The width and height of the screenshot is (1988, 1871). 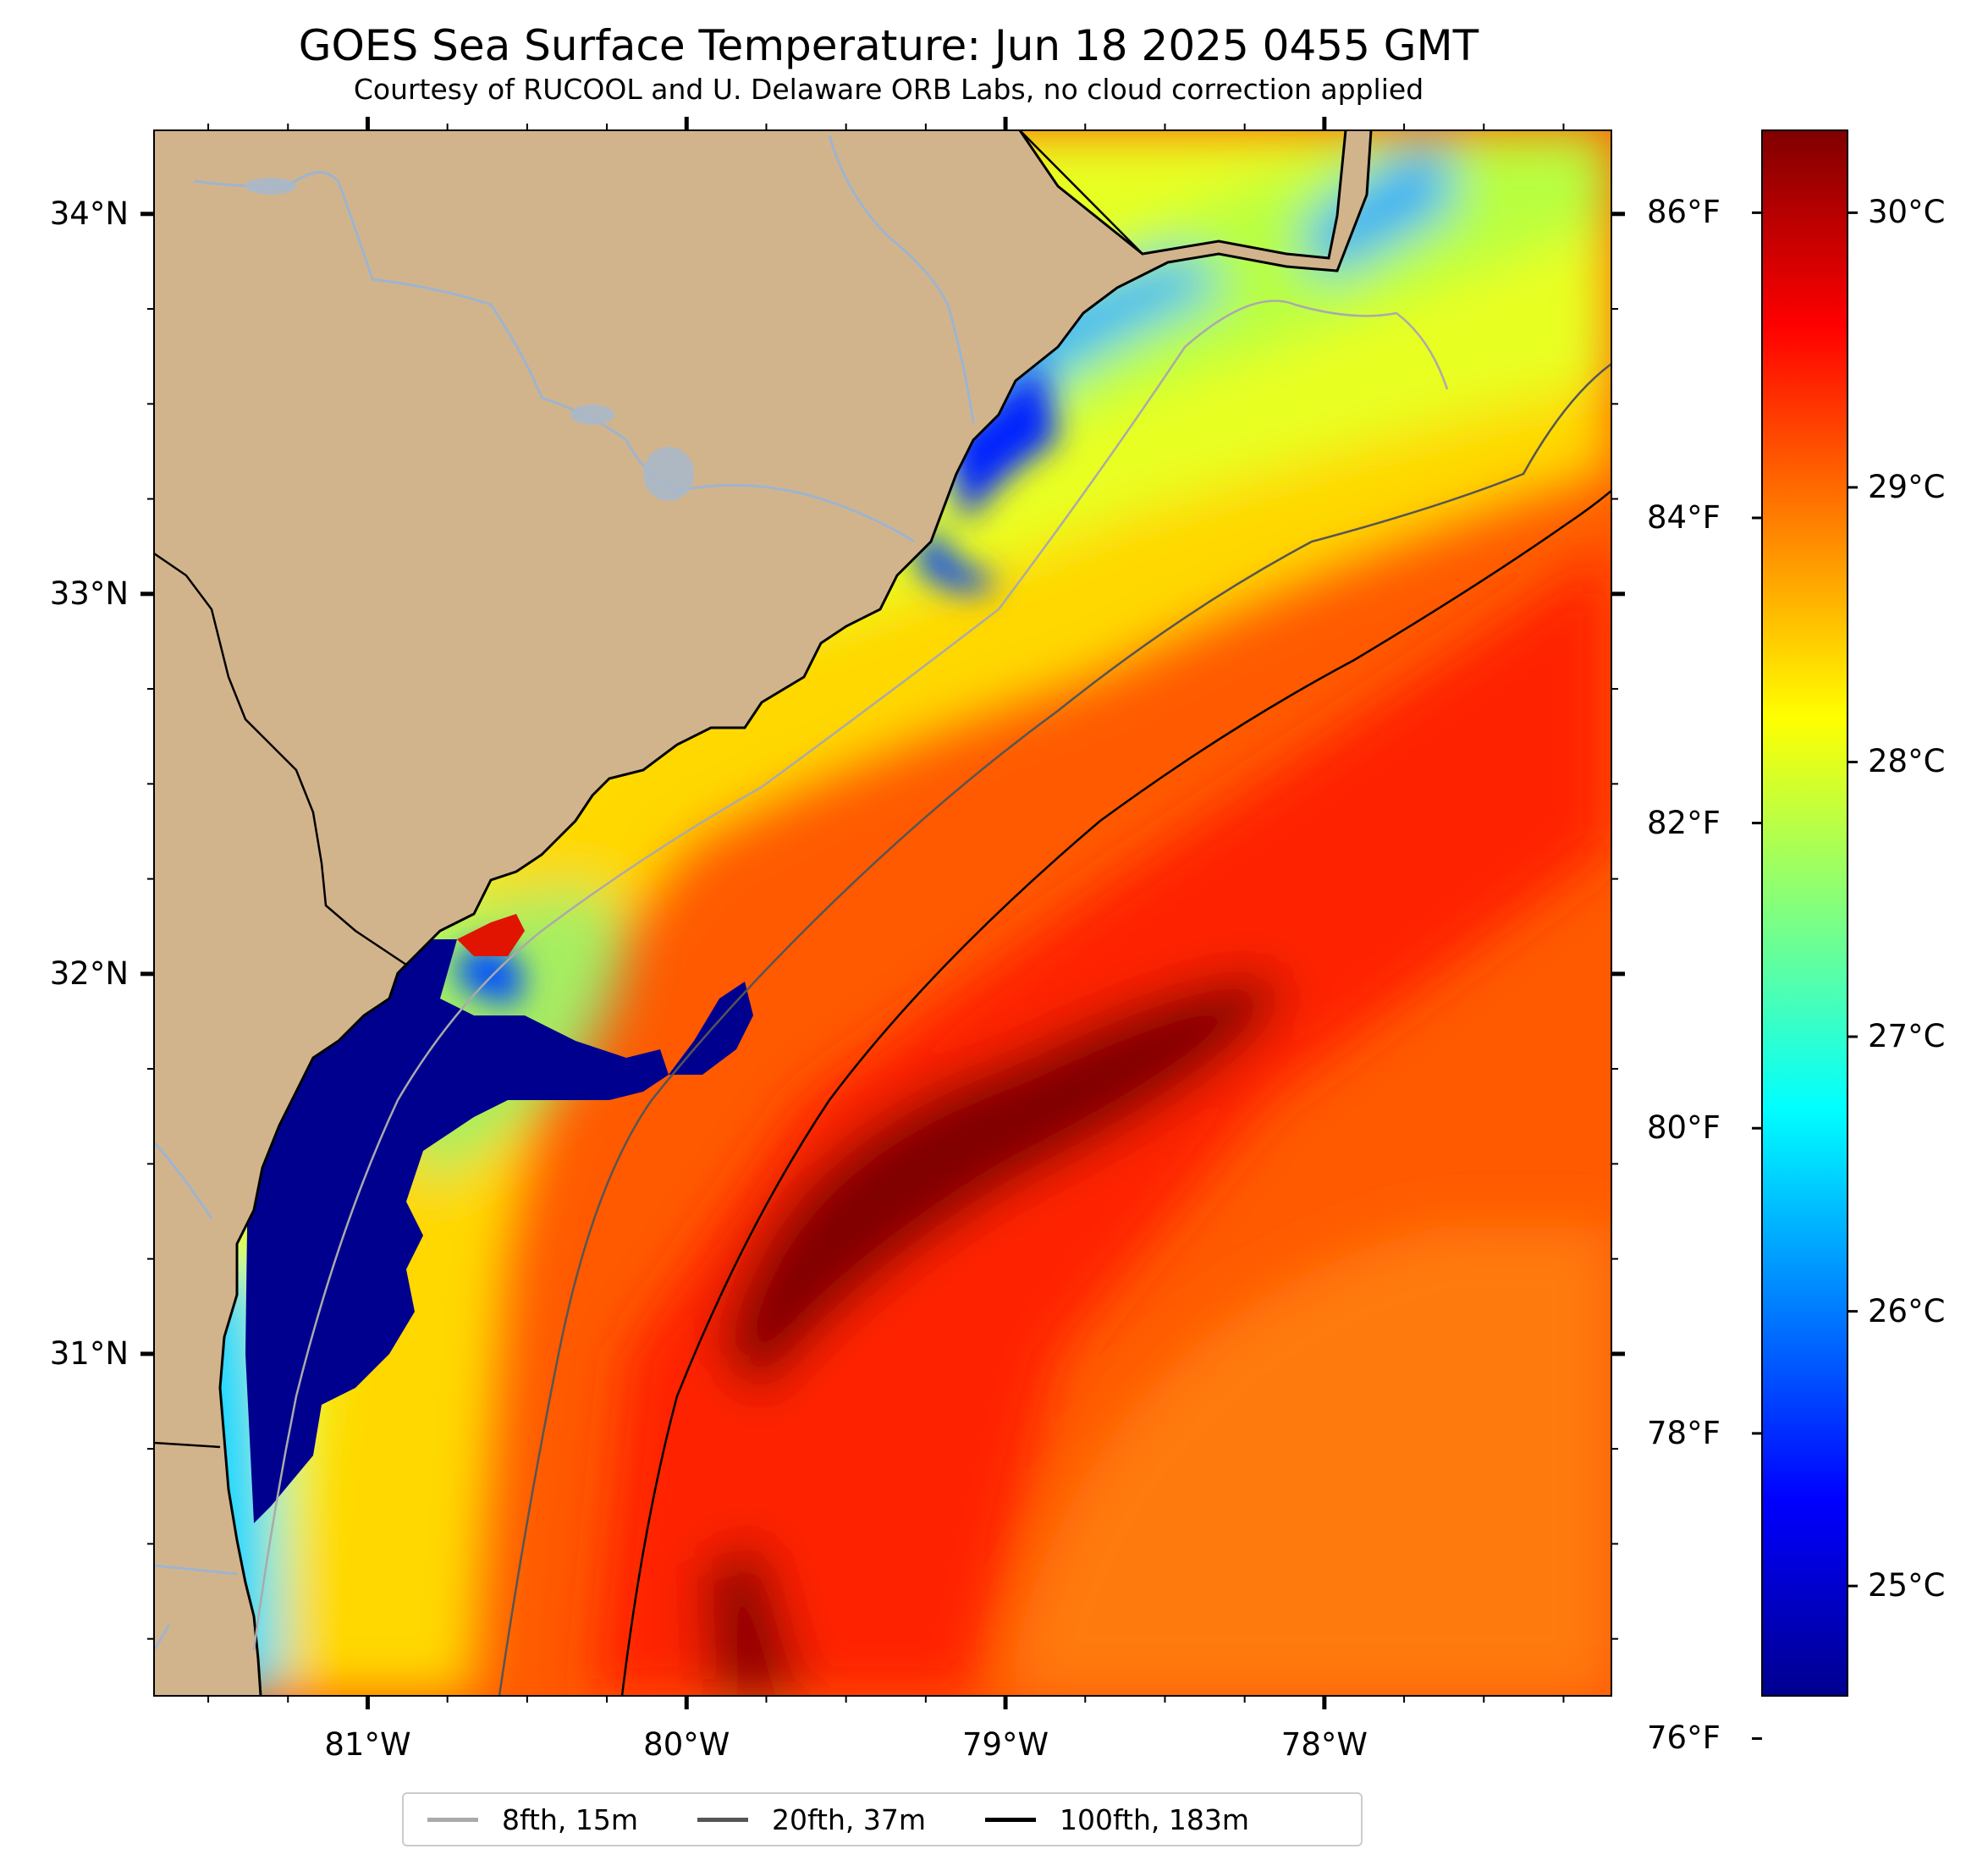 I want to click on fahrenheit-label: 82°F, so click(x=1684, y=823).